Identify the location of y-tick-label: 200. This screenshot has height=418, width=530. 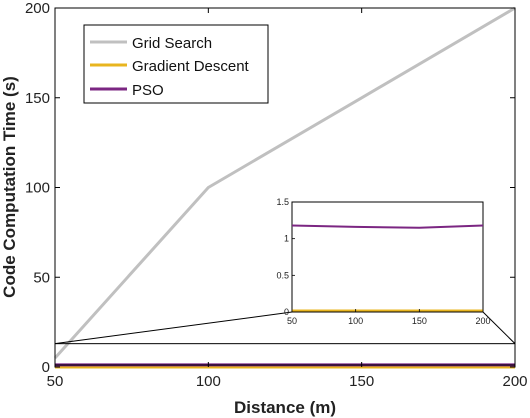
(37, 8).